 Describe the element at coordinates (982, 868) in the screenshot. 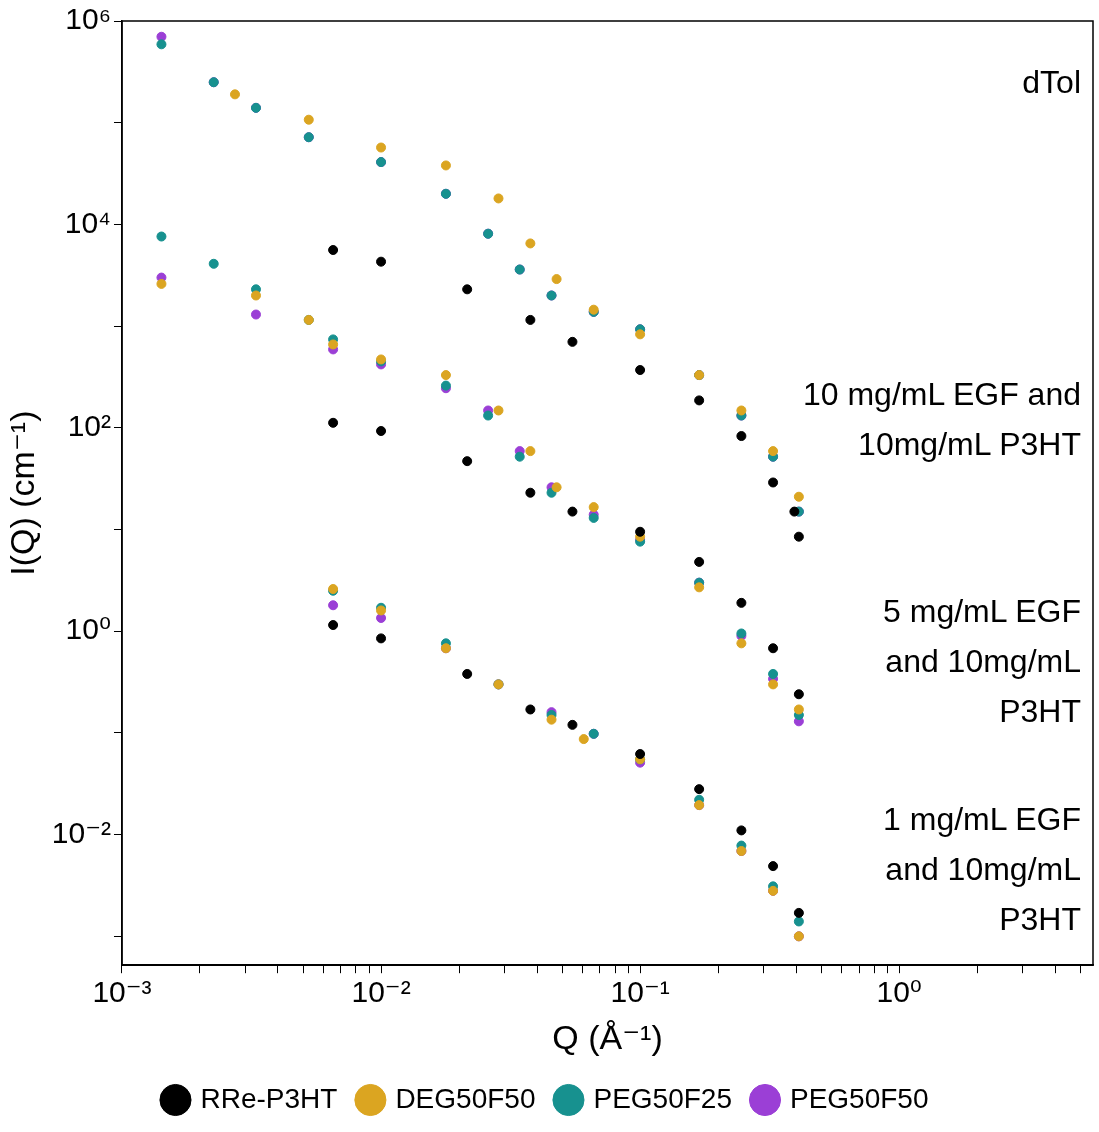

I see `annotation: 1 mg/mL EGF and 10mg/mL P3HT` at that location.